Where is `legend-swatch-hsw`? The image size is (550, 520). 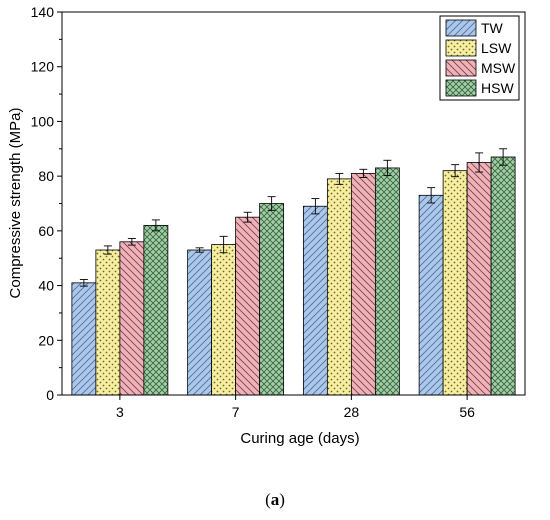 legend-swatch-hsw is located at coordinates (461, 88).